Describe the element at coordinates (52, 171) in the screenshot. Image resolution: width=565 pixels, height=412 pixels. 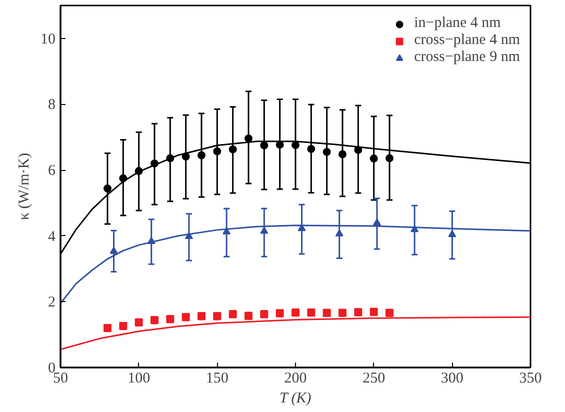
I see `y-tick-label: 6` at that location.